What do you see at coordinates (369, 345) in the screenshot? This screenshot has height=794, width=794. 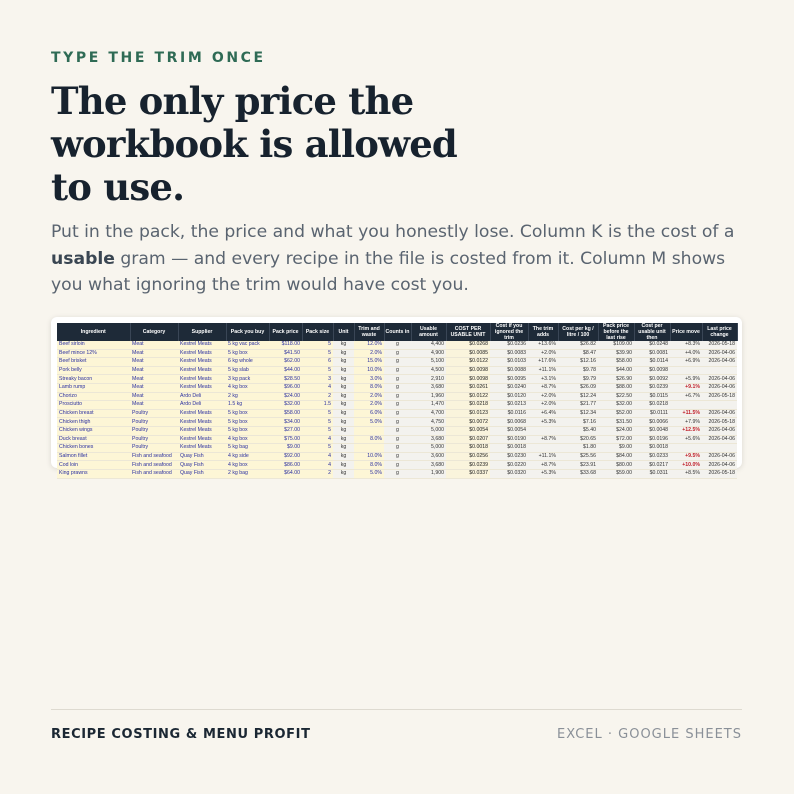 I see `cell: 12.0%` at bounding box center [369, 345].